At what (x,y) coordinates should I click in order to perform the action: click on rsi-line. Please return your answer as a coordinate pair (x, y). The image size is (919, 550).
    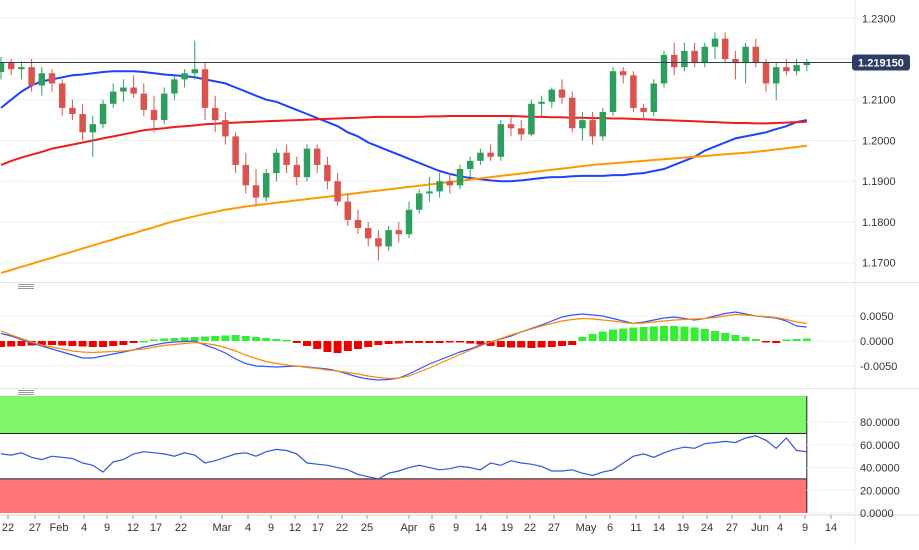
    Looking at the image, I should click on (403, 457).